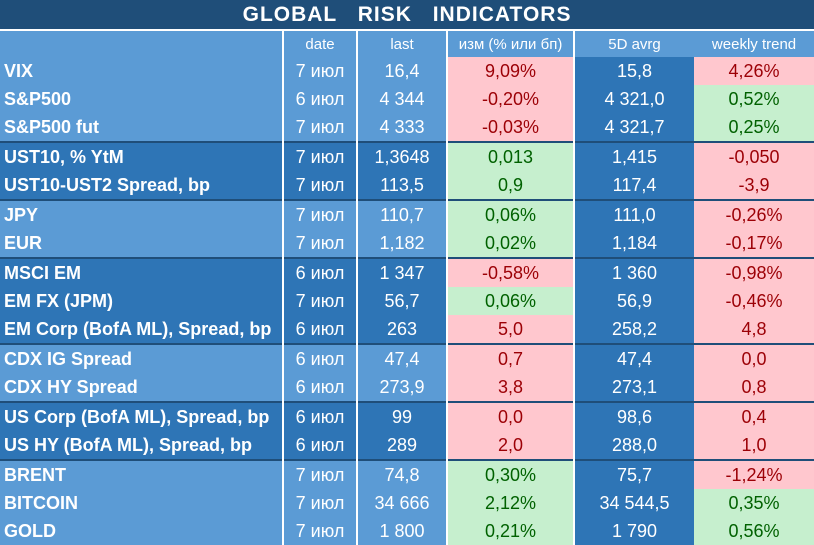 Image resolution: width=814 pixels, height=545 pixels. Describe the element at coordinates (510, 387) in the screenshot. I see `row-change: 3,8` at that location.